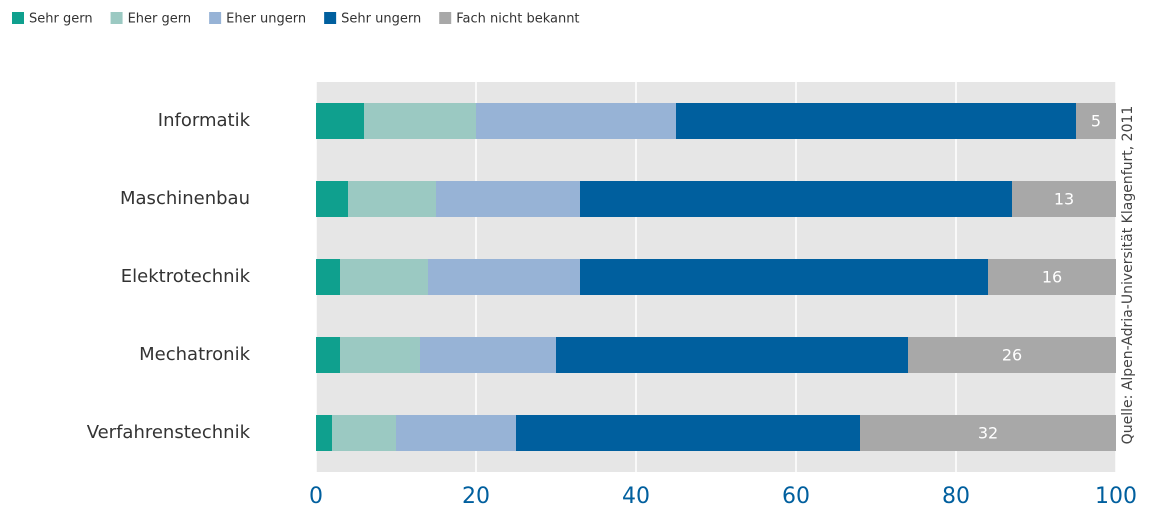  What do you see at coordinates (61, 19) in the screenshot?
I see `legend-label: Sehr gern` at bounding box center [61, 19].